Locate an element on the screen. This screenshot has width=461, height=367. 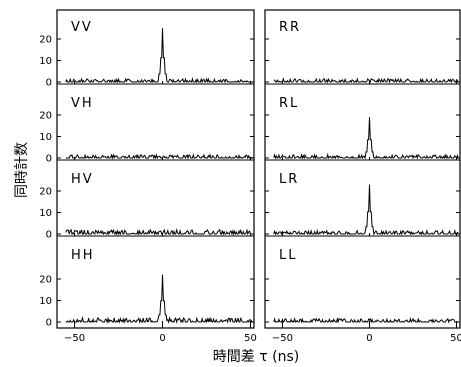
series-line-vh is located at coordinates (159, 156).